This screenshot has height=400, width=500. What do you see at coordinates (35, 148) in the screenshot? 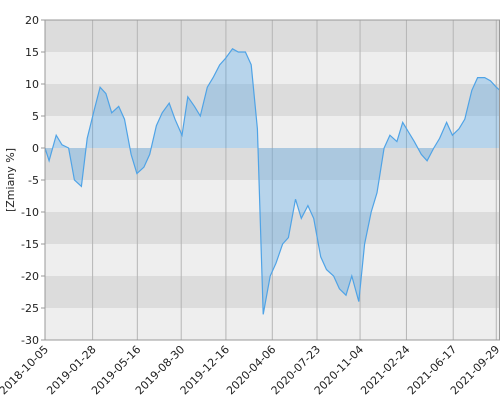
I see `y-tick-label: 0` at bounding box center [35, 148].